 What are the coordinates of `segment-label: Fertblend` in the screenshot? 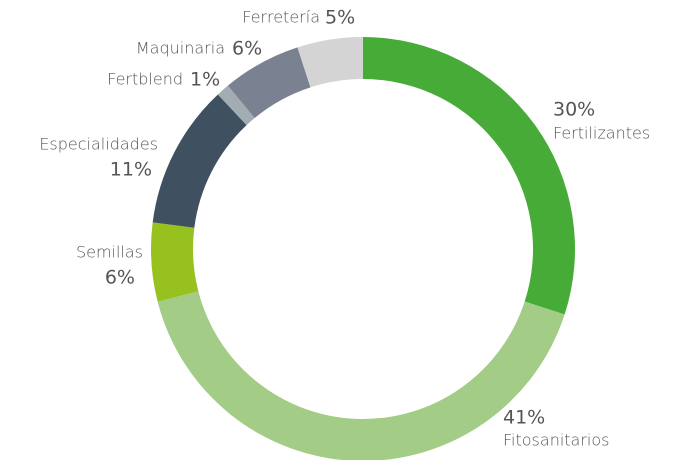 It's located at (145, 79).